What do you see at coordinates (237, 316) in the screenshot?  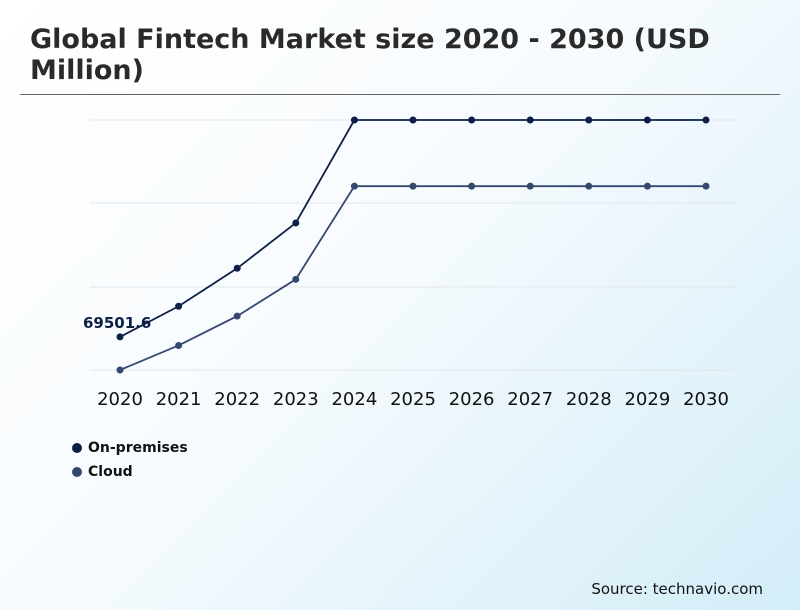 I see `data-point-cloud-2022` at bounding box center [237, 316].